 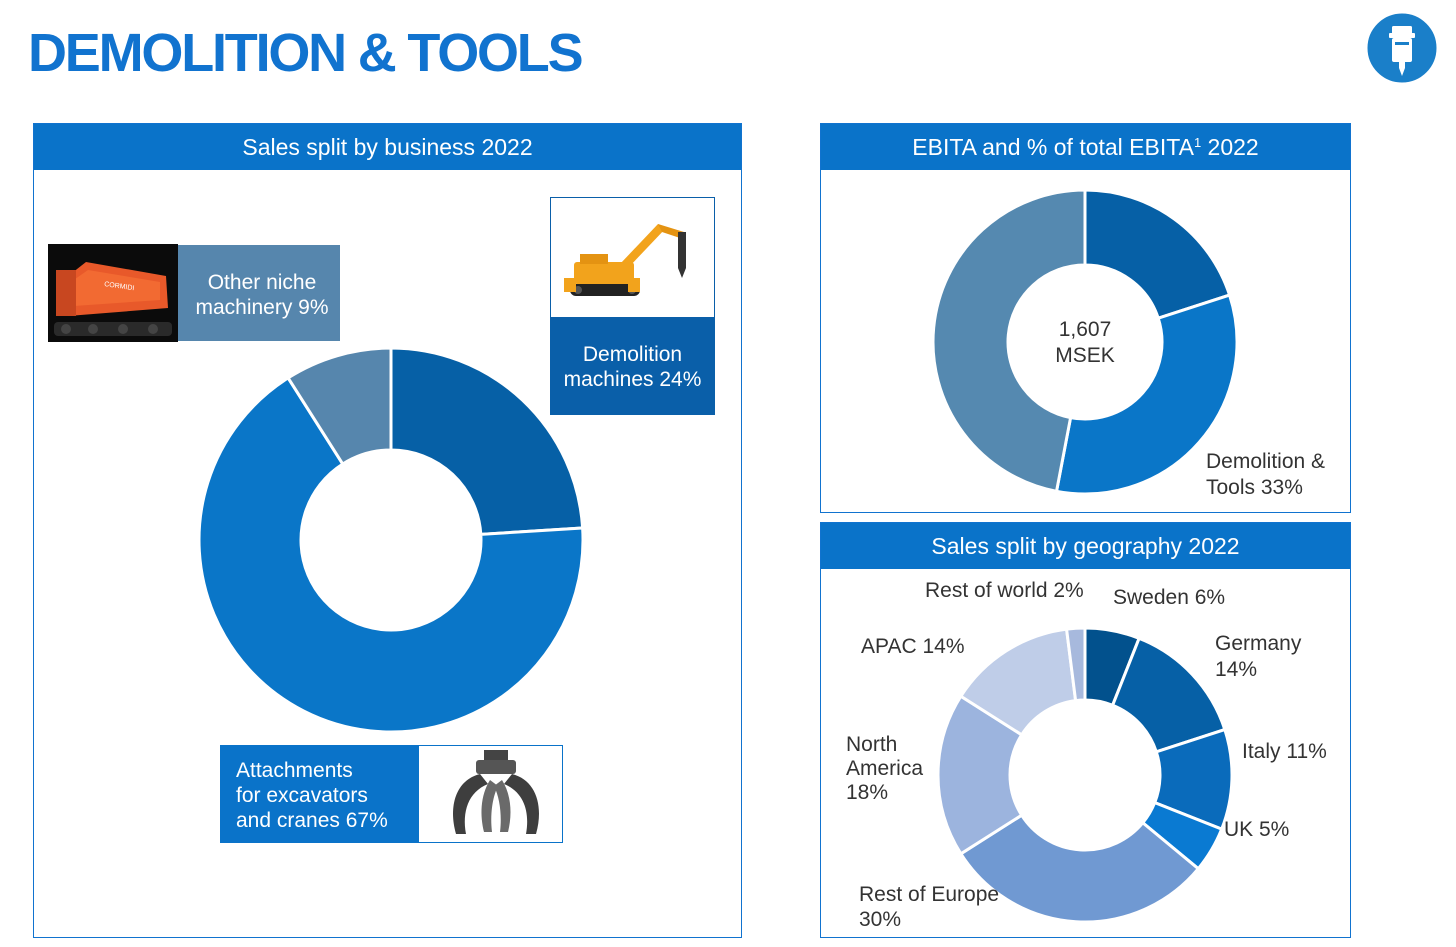 What do you see at coordinates (387, 147) in the screenshot?
I see `business-panel-title: Sales split by business 2022` at bounding box center [387, 147].